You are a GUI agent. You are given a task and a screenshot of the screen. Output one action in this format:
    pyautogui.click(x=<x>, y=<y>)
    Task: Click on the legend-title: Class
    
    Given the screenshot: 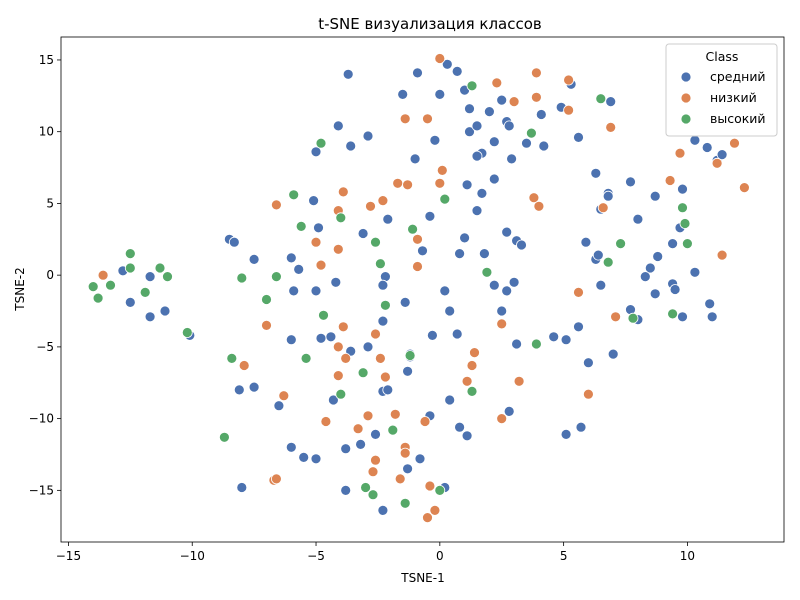 What is the action you would take?
    pyautogui.click(x=722, y=56)
    